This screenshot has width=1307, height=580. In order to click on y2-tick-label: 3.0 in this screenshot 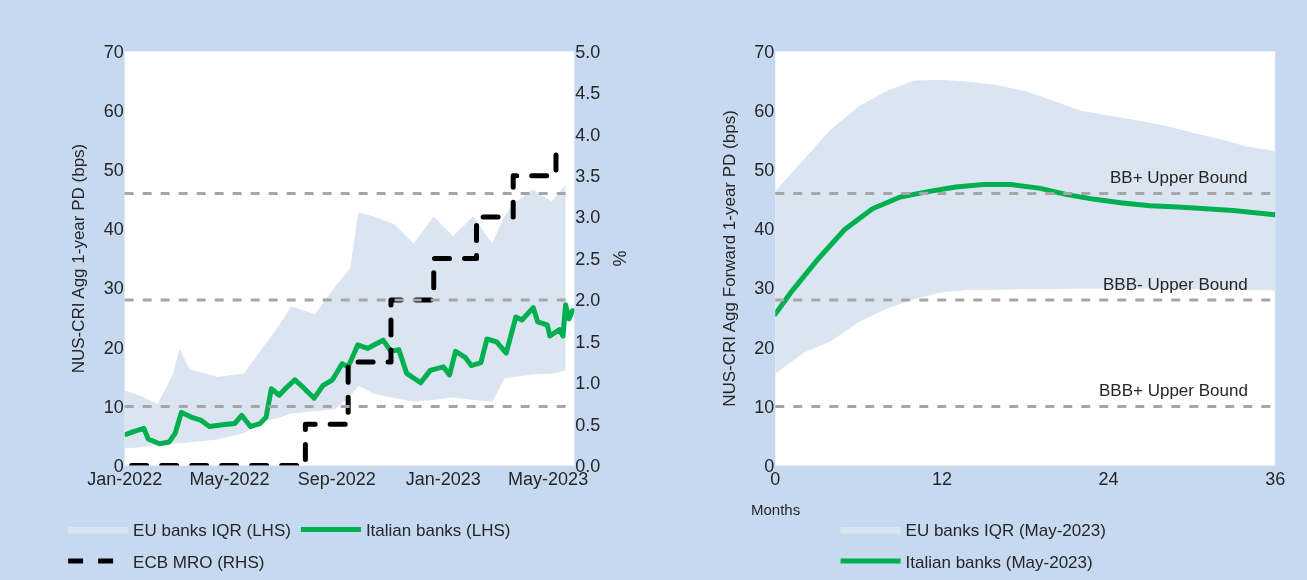, I will do `click(588, 217)`.